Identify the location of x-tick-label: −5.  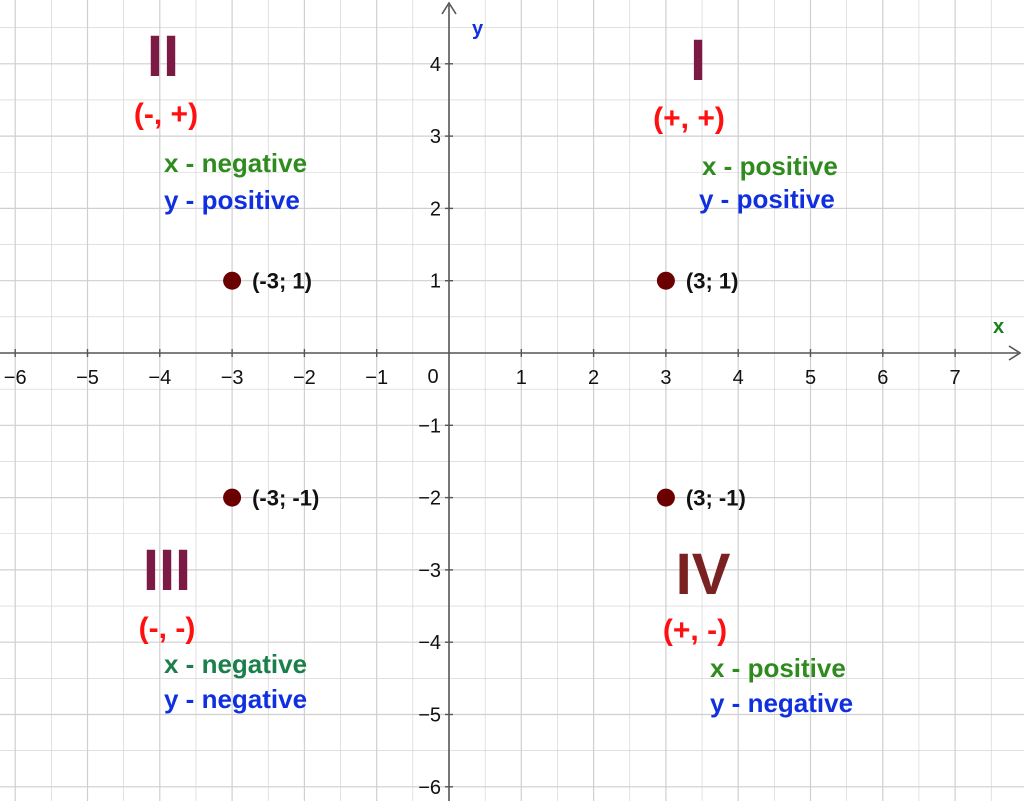
(87, 378).